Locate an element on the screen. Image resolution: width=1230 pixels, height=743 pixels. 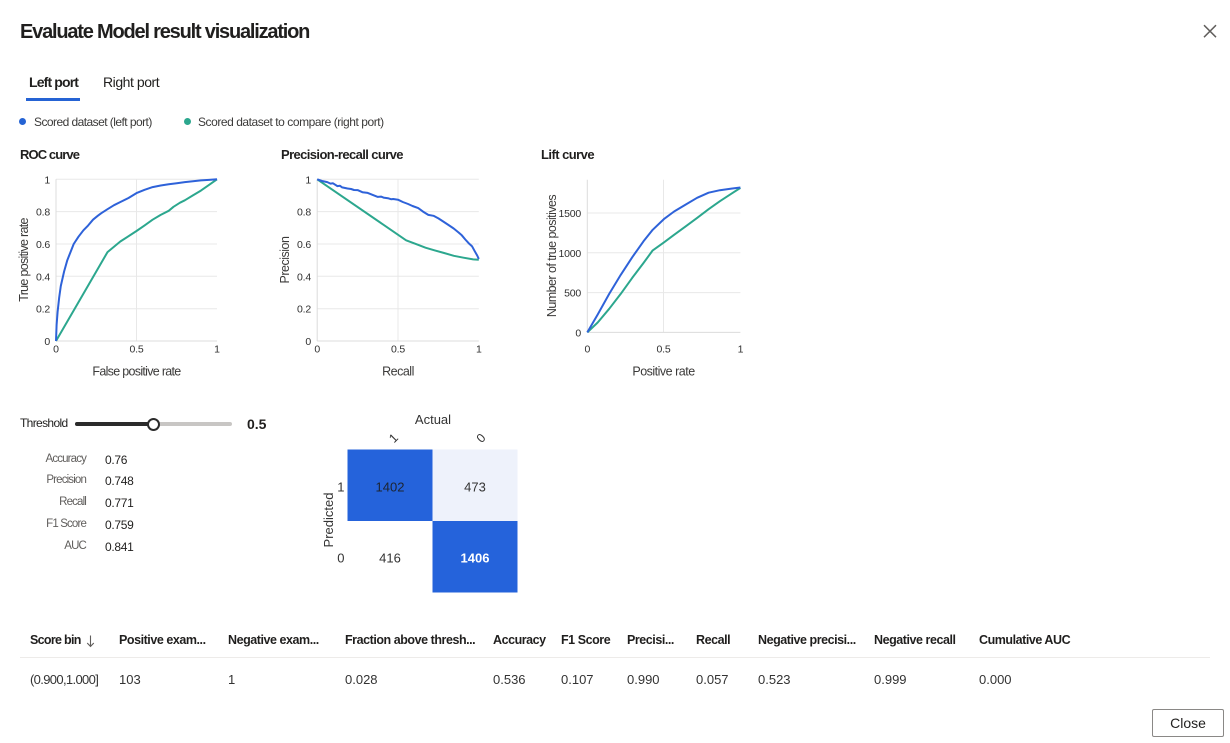
svg-text: 1406 is located at coordinates (475, 558).